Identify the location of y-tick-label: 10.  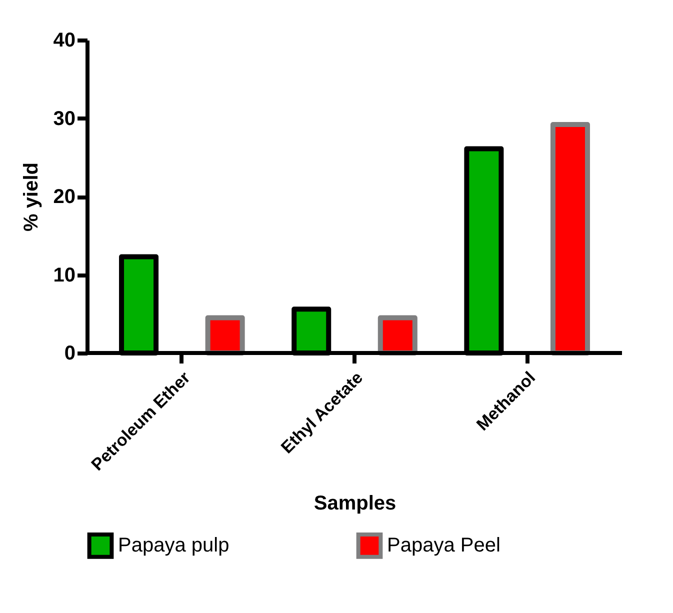
(64, 275).